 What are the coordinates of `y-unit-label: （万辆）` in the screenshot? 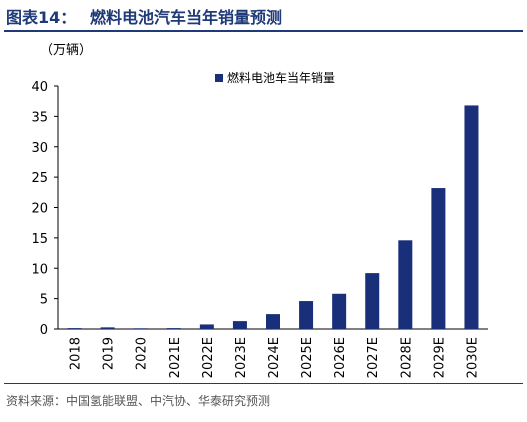 It's located at (66, 50).